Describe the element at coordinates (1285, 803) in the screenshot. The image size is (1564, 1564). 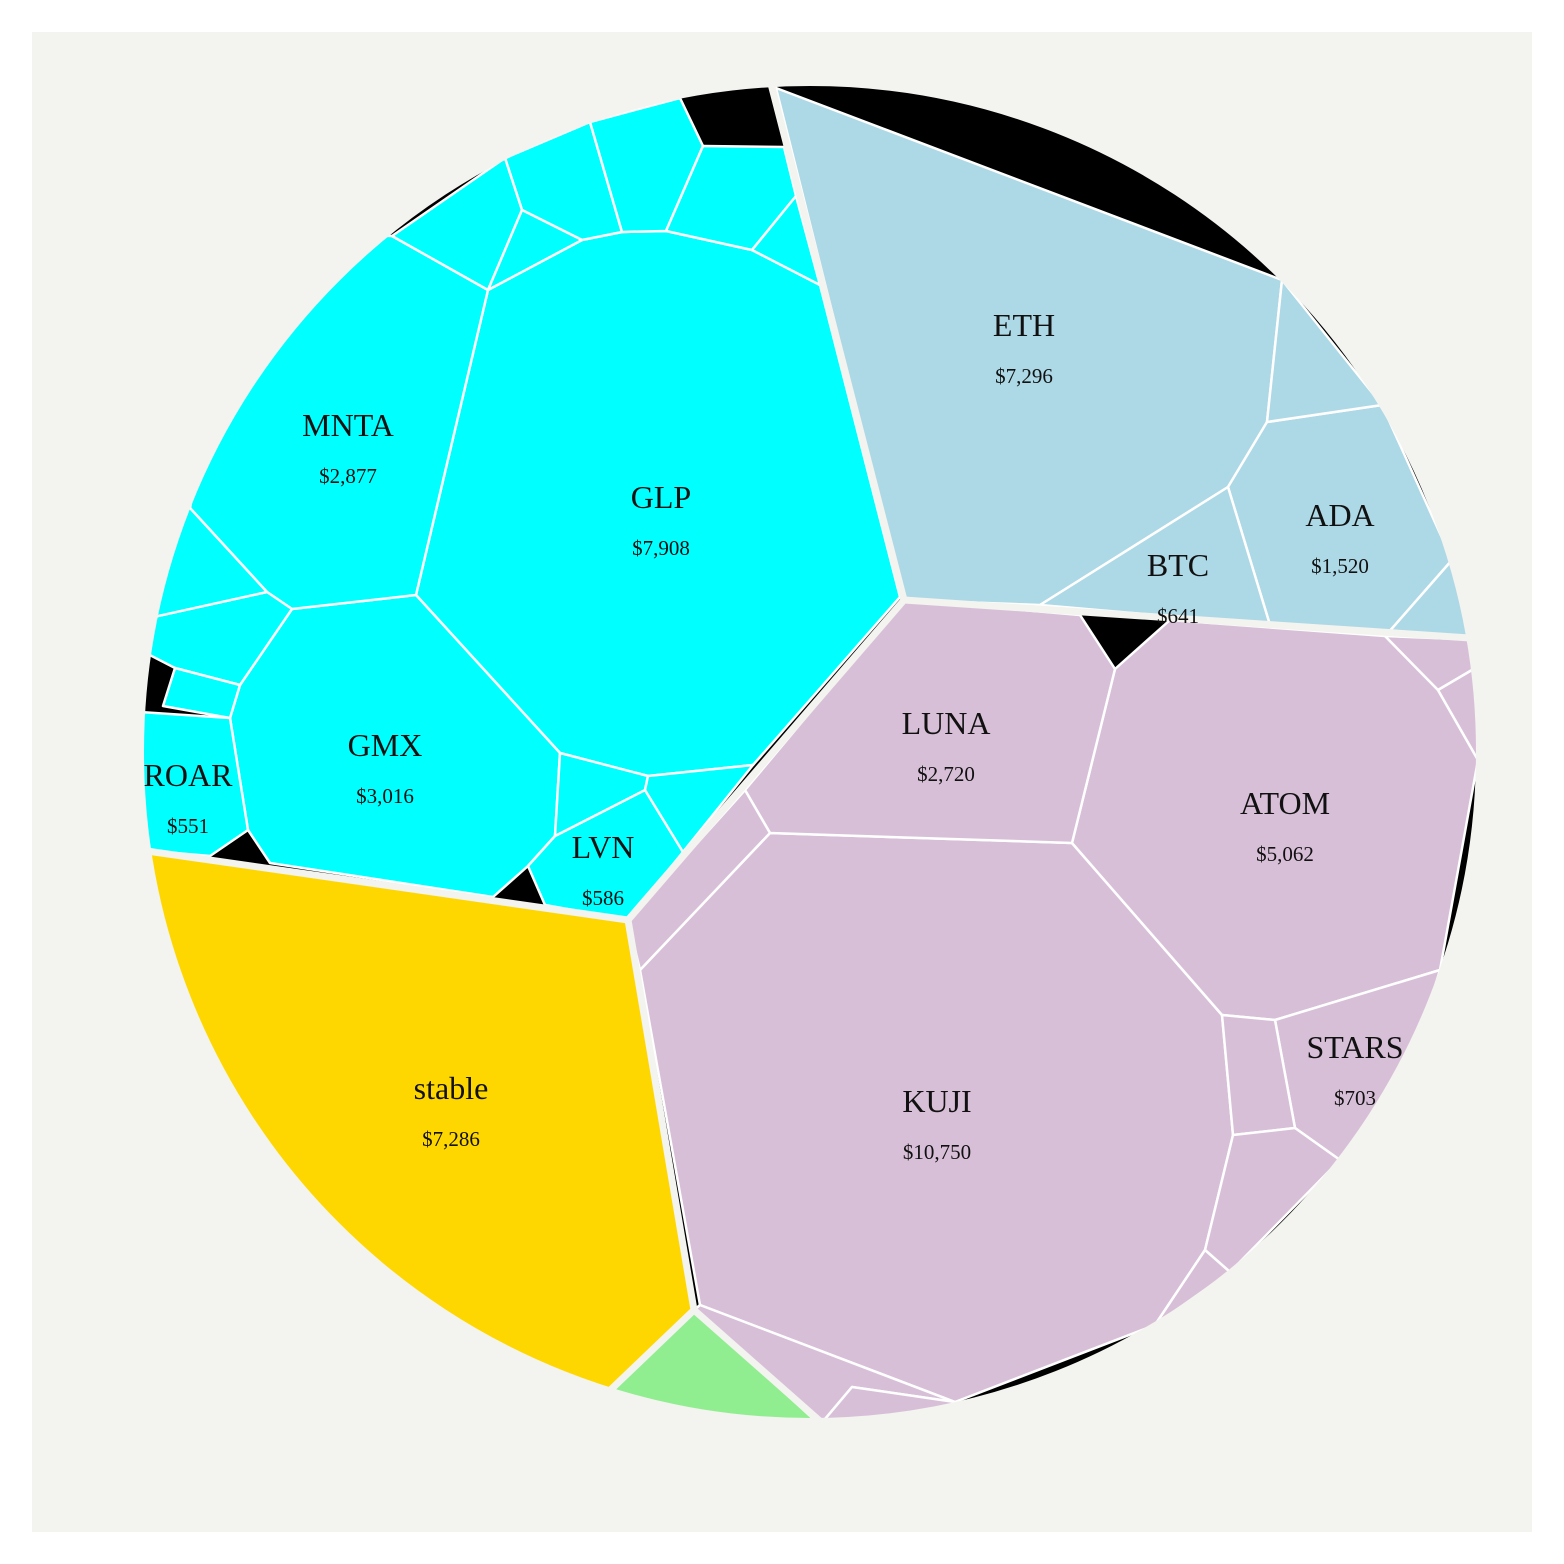
I see `cell-name-atom: ATOM` at that location.